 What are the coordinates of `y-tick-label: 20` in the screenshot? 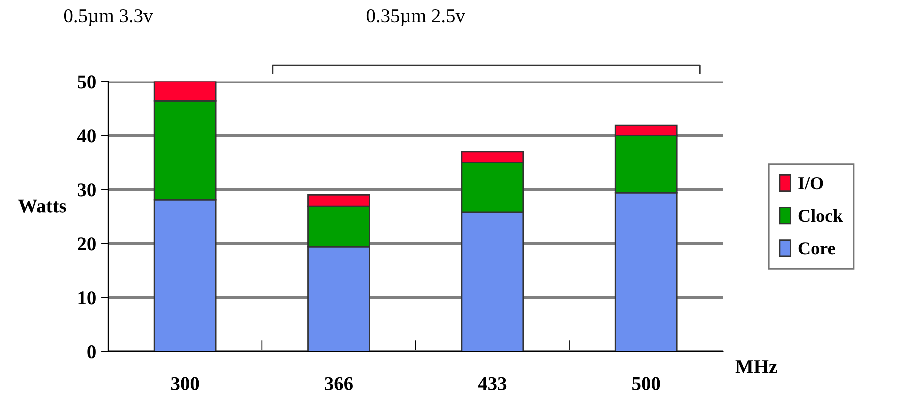 It's located at (87, 244).